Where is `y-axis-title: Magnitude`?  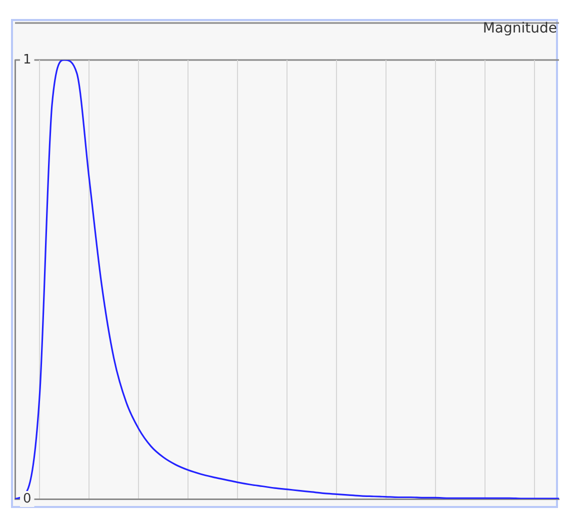 y-axis-title: Magnitude is located at coordinates (519, 28).